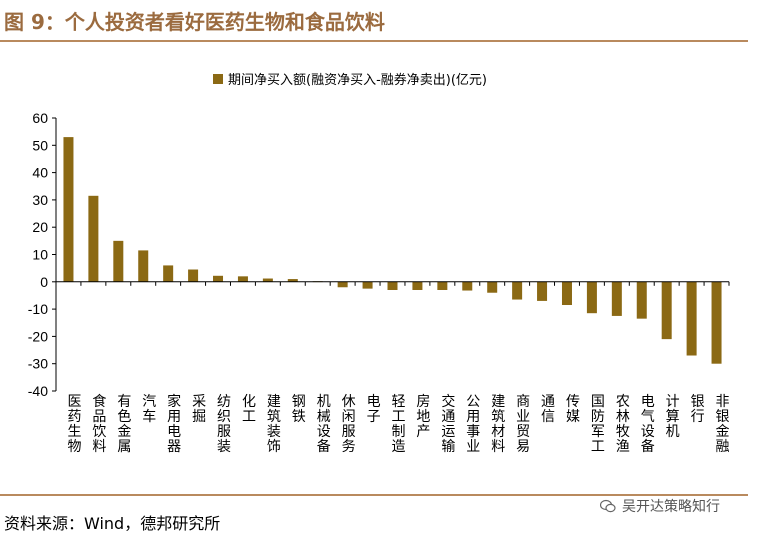  Describe the element at coordinates (648, 424) in the screenshot. I see `x-tick-label: 电气设备` at that location.